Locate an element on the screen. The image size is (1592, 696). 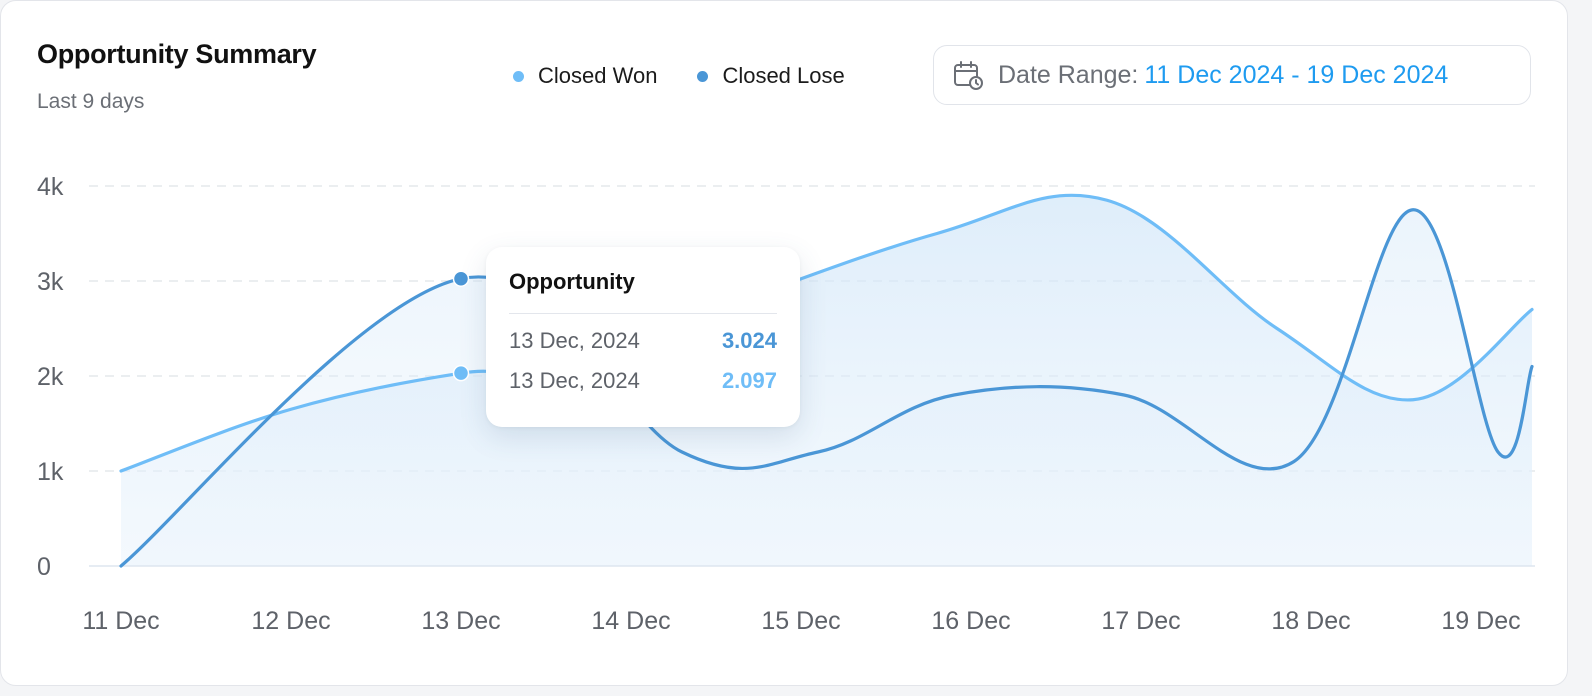
x-tick-label: 18 Dec is located at coordinates (1310, 621).